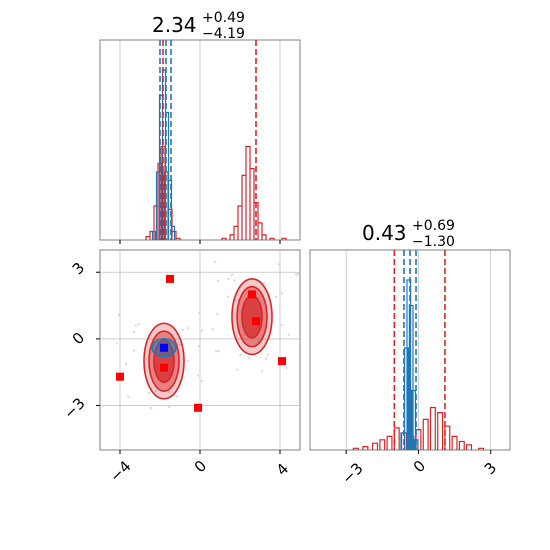 The image size is (550, 550). What do you see at coordinates (282, 469) in the screenshot?
I see `x-tick-label: 4` at bounding box center [282, 469].